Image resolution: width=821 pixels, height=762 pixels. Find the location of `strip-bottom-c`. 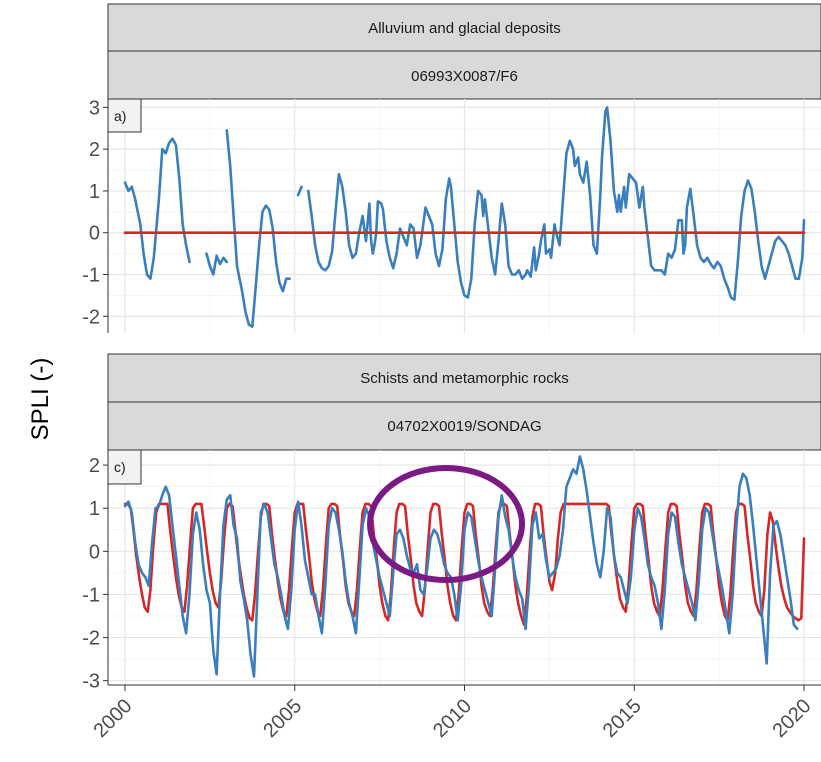

strip-bottom-c is located at coordinates (464, 426).